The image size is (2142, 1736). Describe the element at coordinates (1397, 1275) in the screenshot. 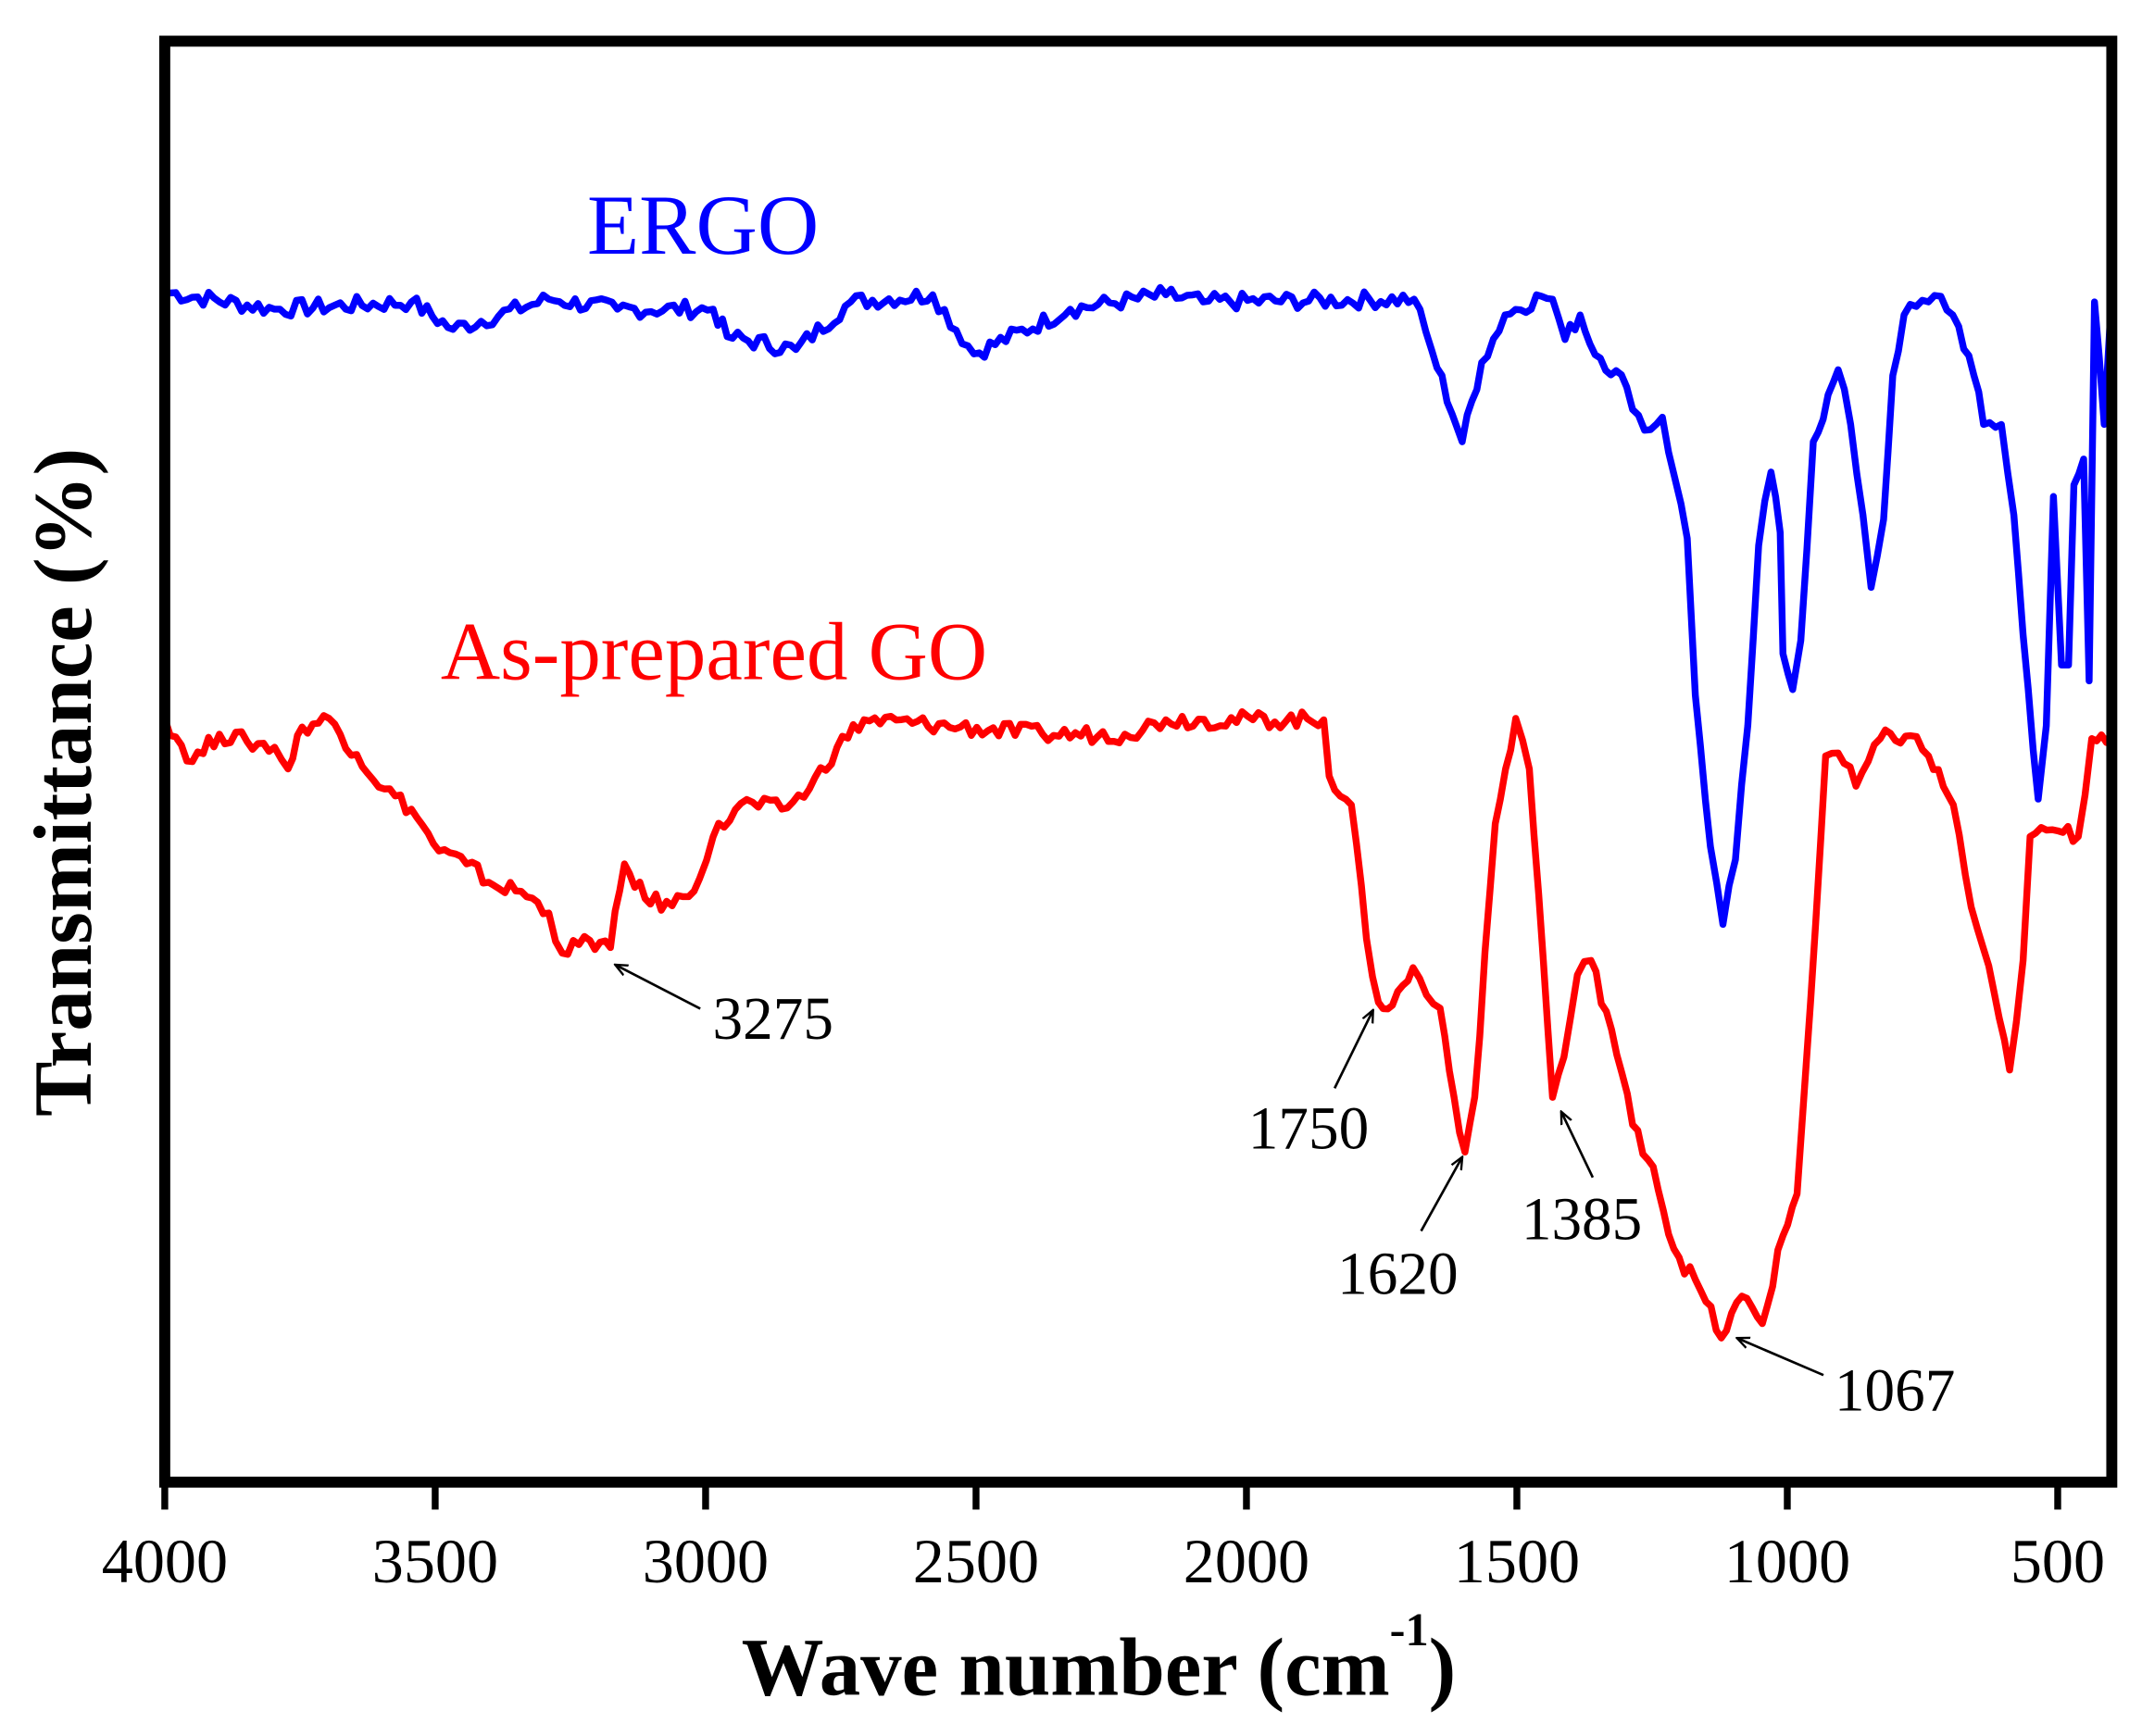

I see `annotation-label: 1620` at that location.